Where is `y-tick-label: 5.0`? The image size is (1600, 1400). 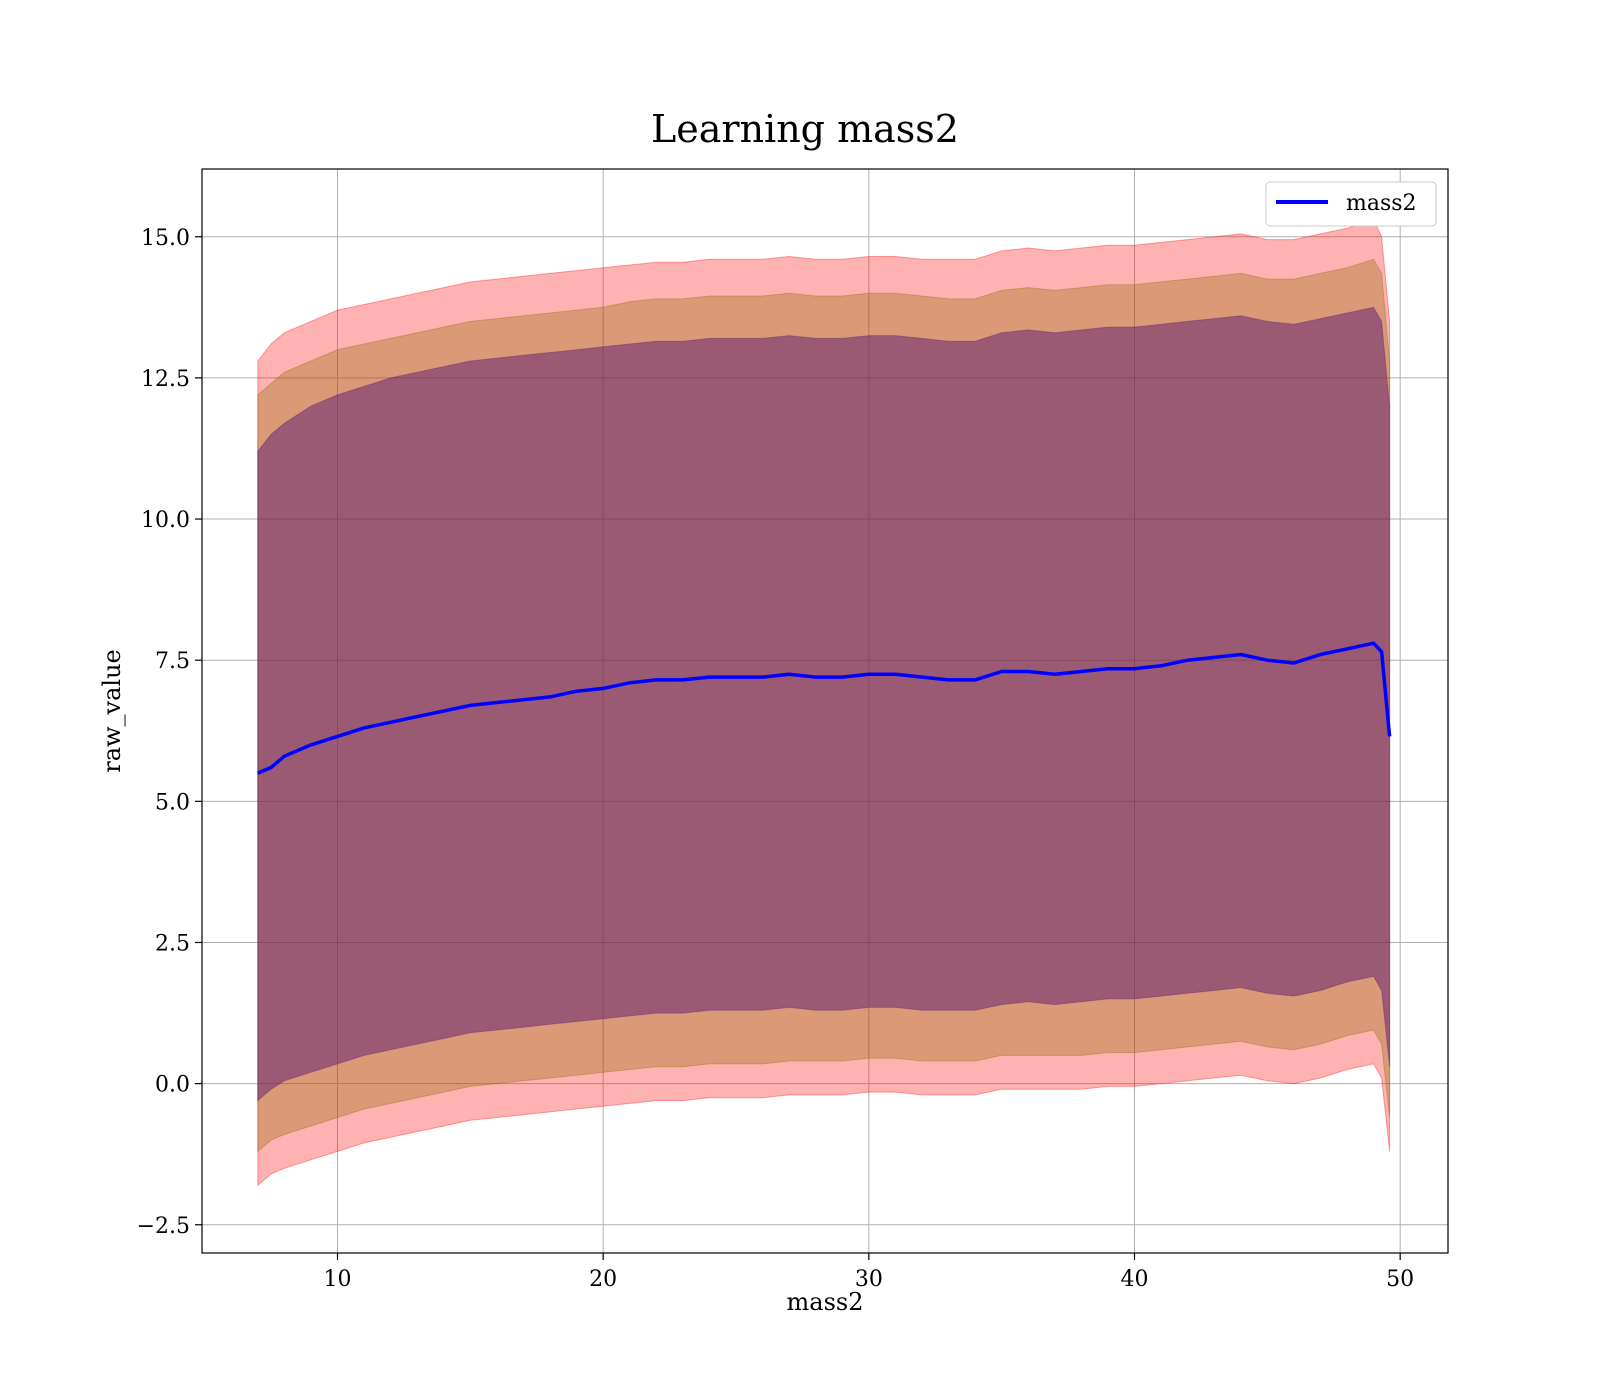
y-tick-label: 5.0 is located at coordinates (172, 802).